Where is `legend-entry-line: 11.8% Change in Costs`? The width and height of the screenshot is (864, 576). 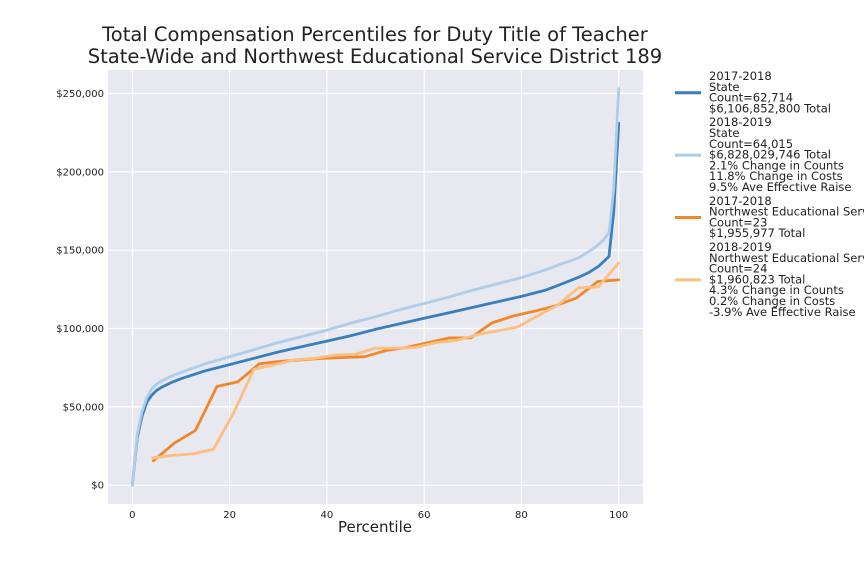
legend-entry-line: 11.8% Change in Costs is located at coordinates (776, 176).